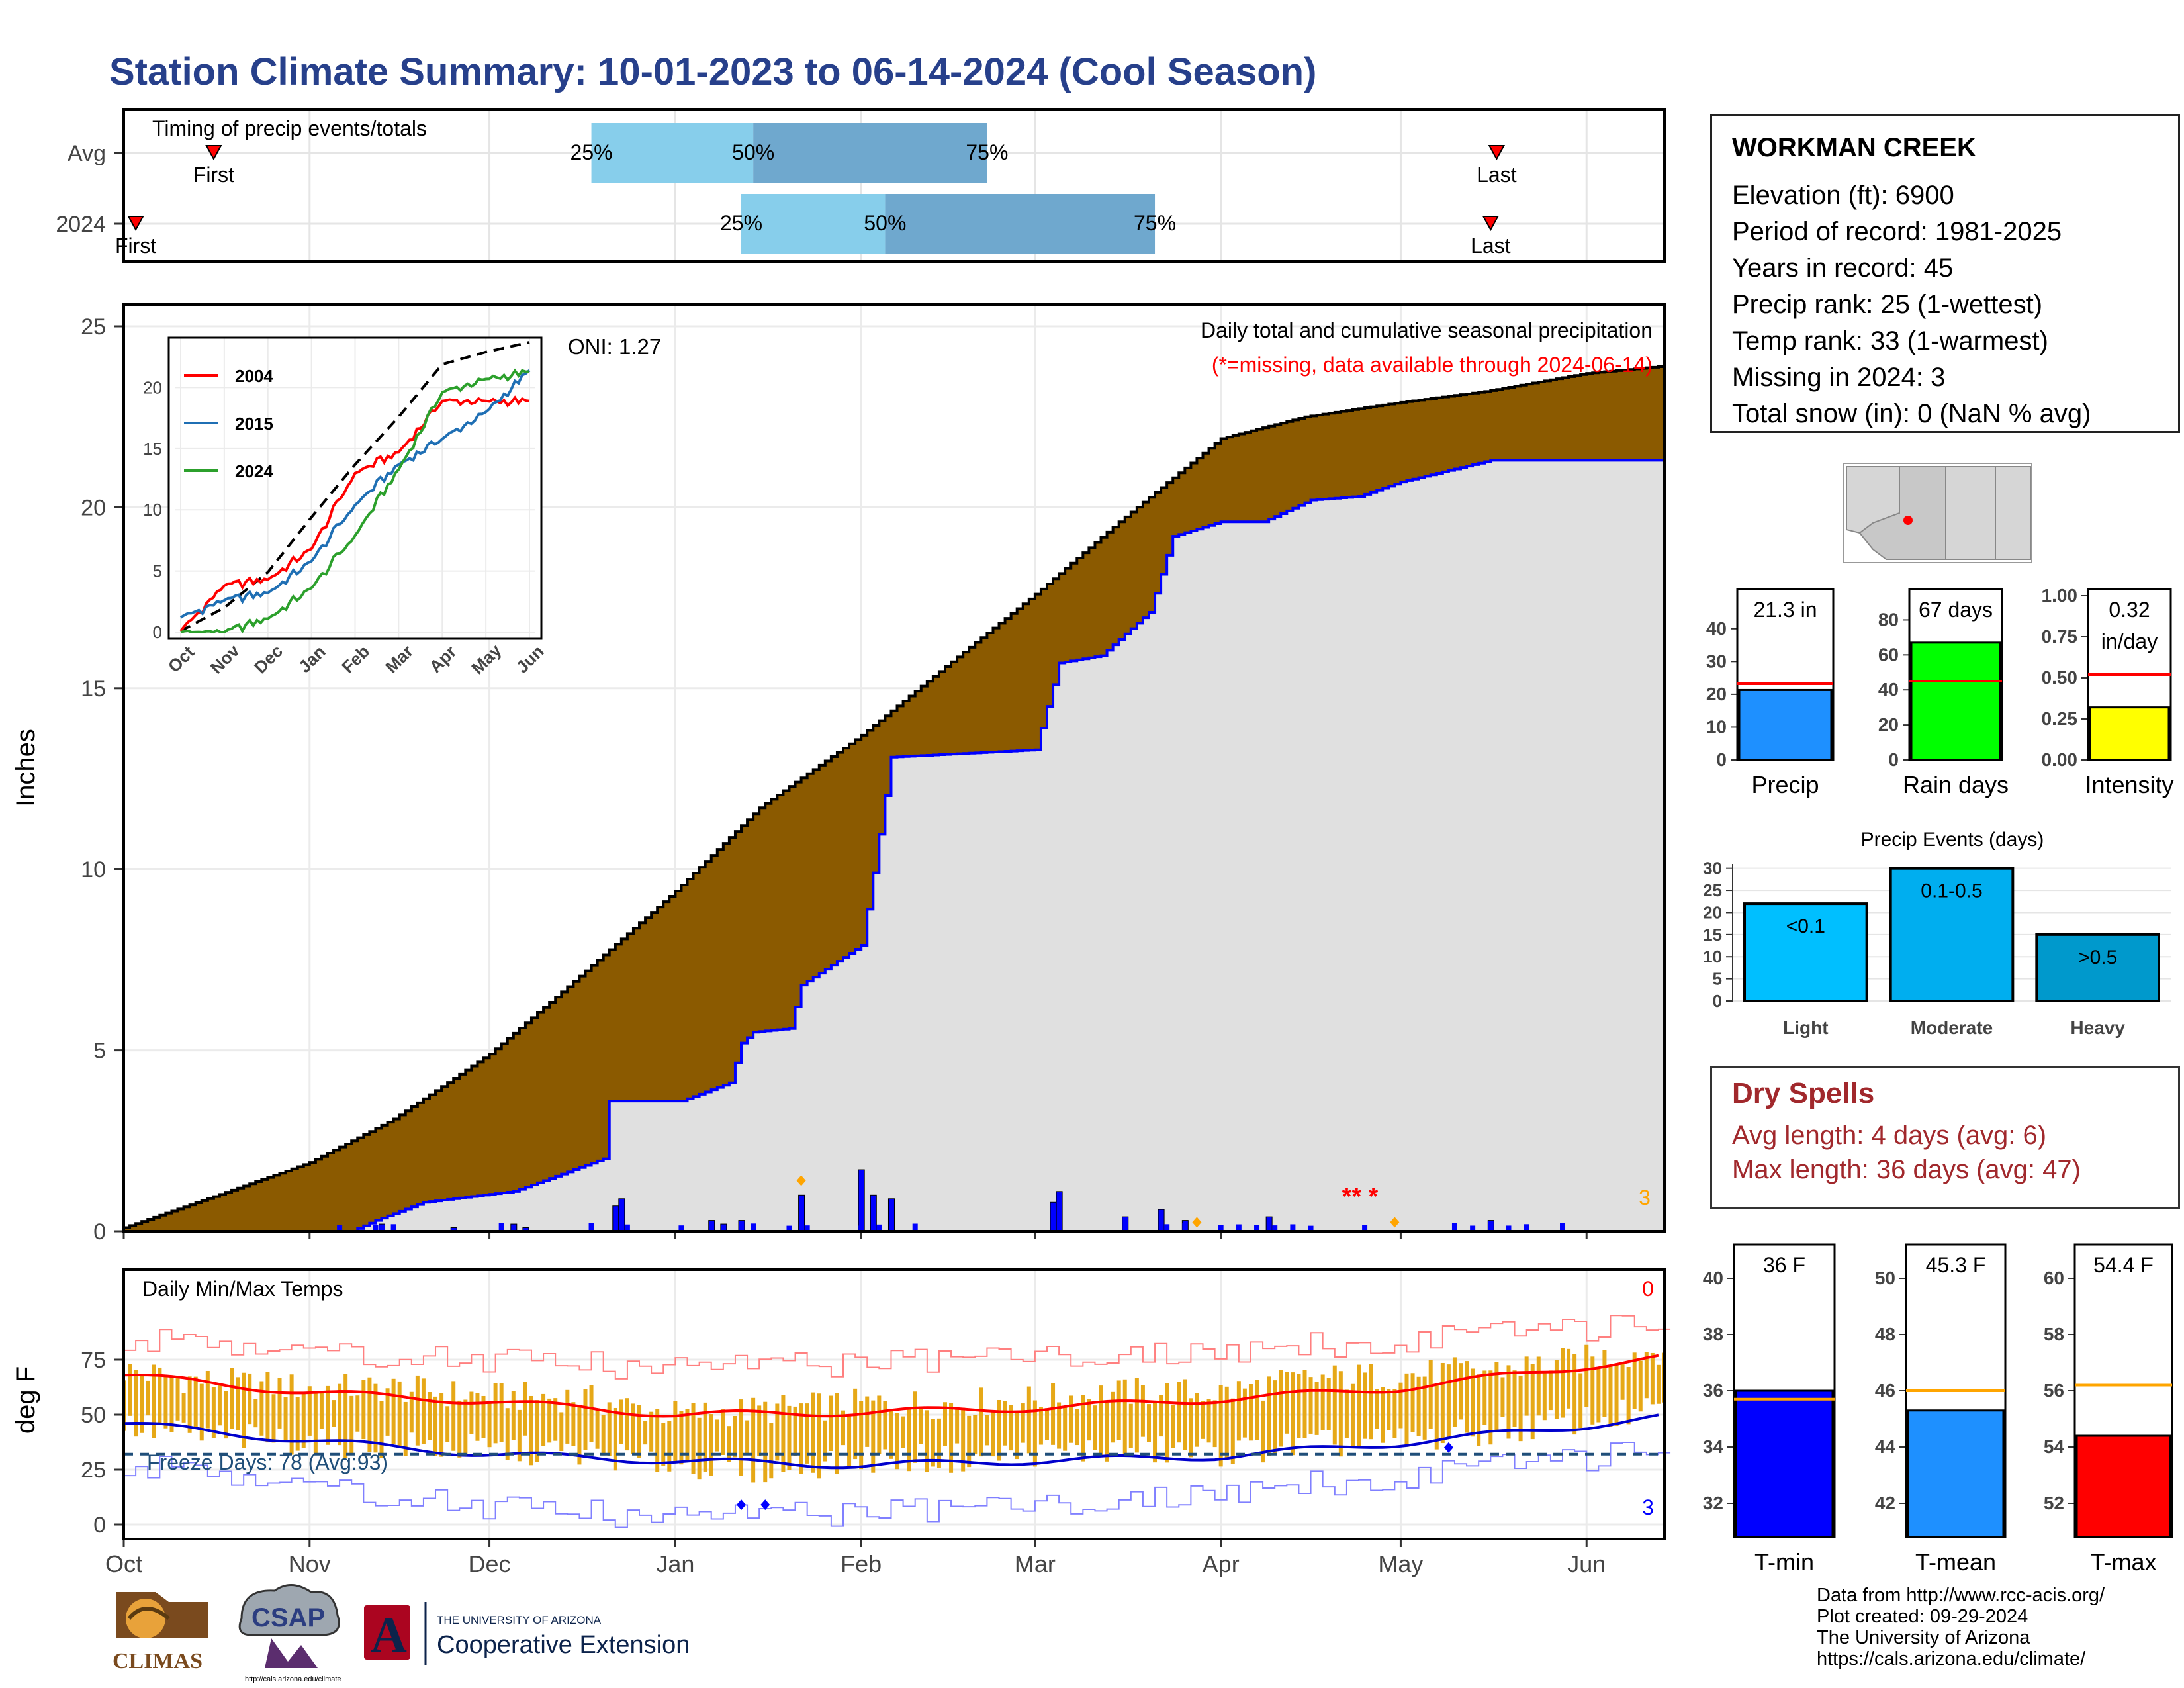 This screenshot has width=2184, height=1688. Describe the element at coordinates (519, 1620) in the screenshot. I see `svg-text: THE UNIVERSITY OF ARIZONA` at that location.